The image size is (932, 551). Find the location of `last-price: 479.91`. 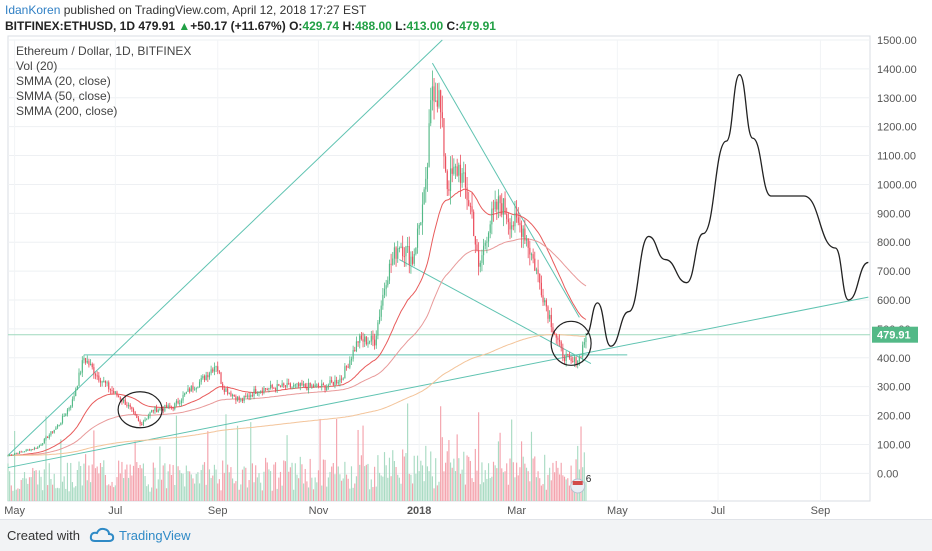

last-price: 479.91 is located at coordinates (157, 26).